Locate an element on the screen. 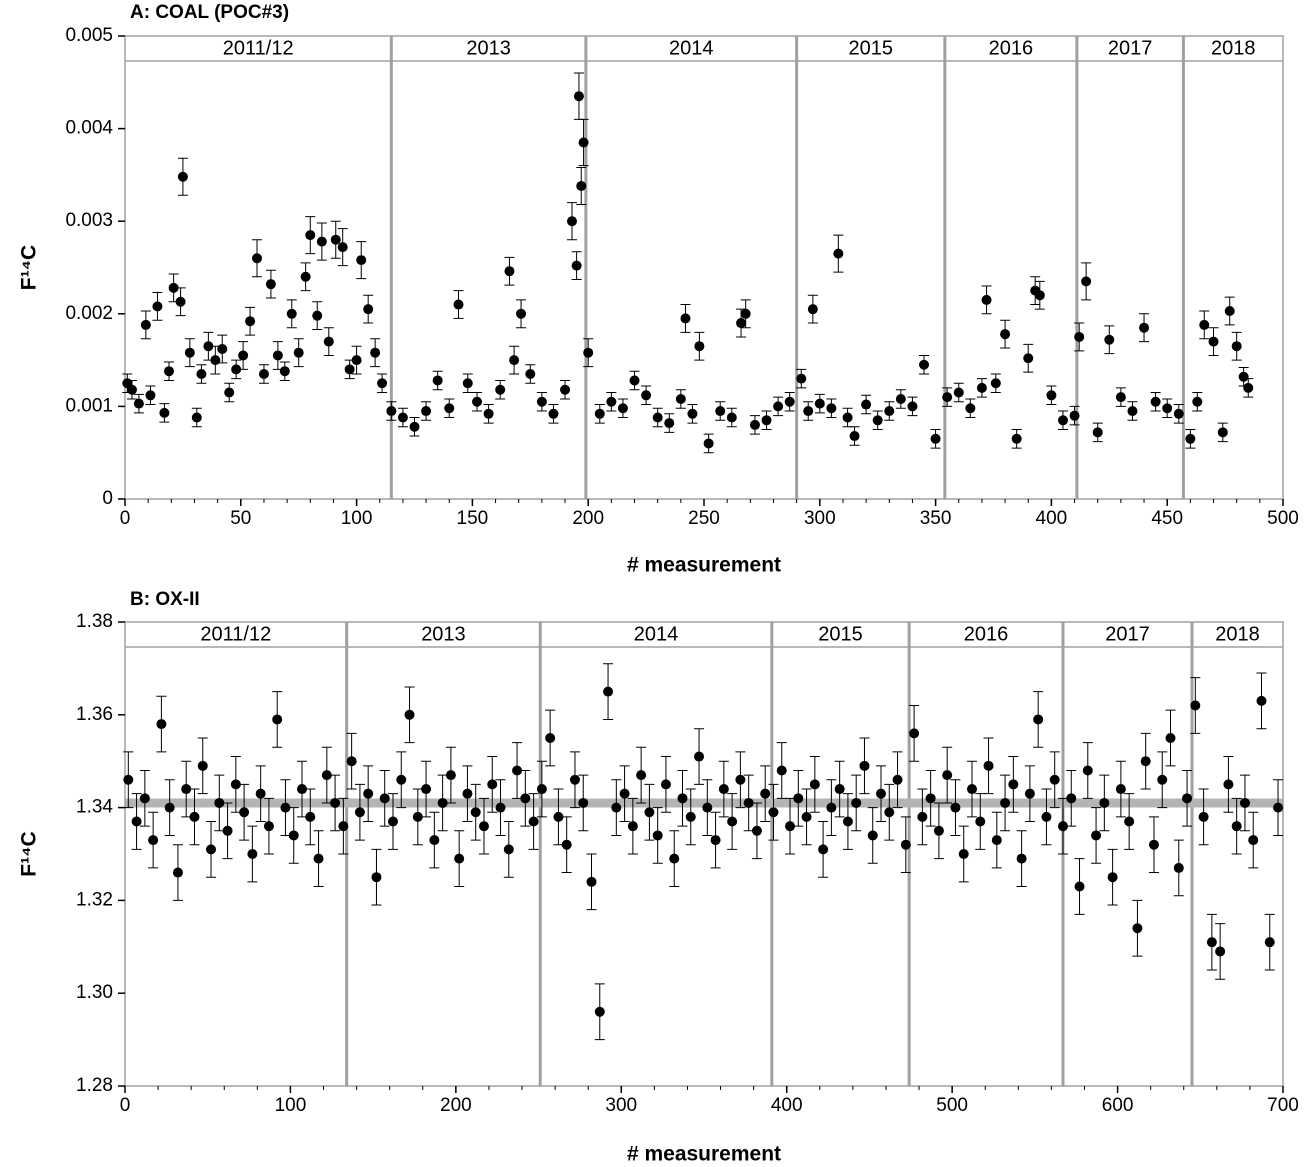 The height and width of the screenshot is (1167, 1310). y-tick-label: 0.002 is located at coordinates (89, 313).